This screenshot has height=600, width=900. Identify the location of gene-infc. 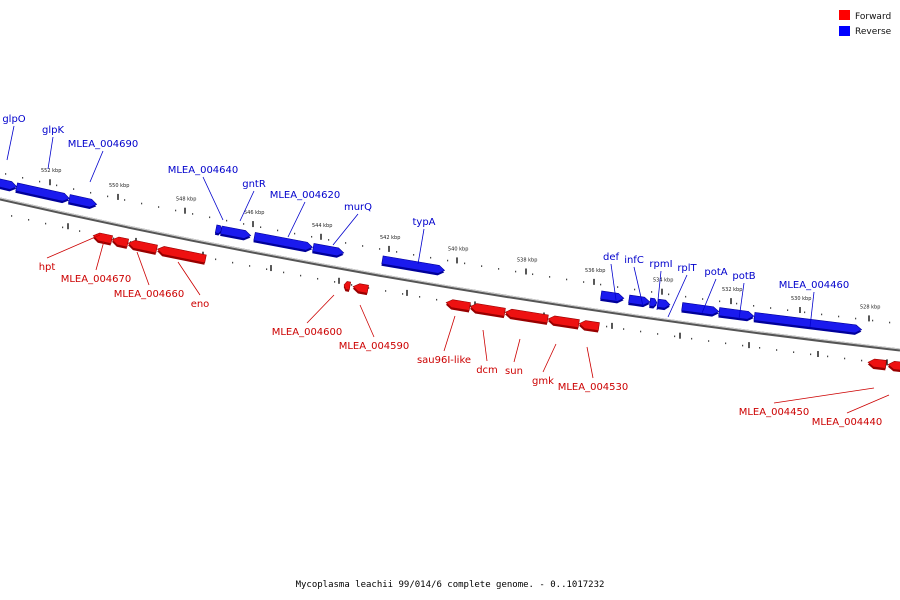
(639, 301).